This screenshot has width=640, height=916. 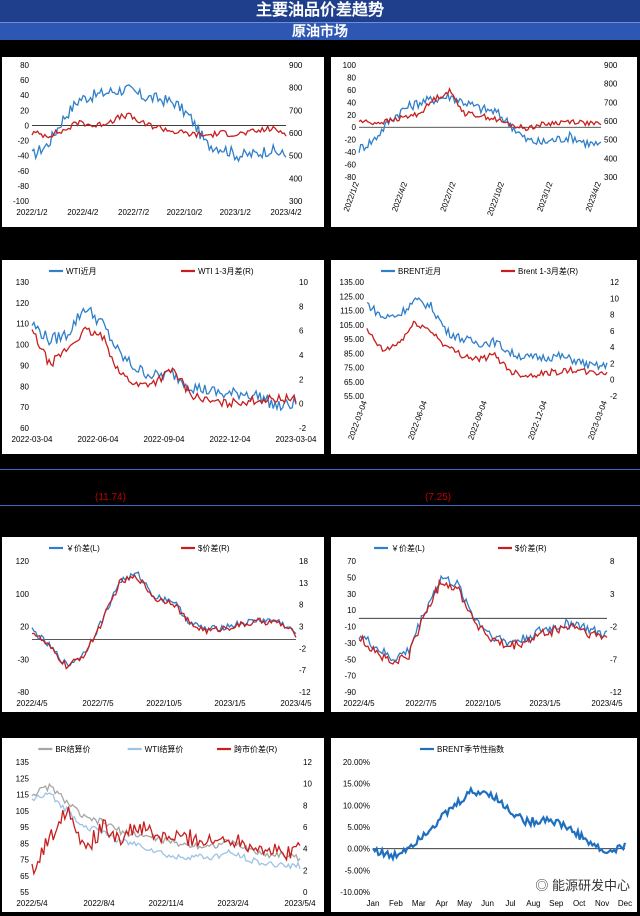 I want to click on y-left-tick: 5.00%, so click(x=358, y=827).